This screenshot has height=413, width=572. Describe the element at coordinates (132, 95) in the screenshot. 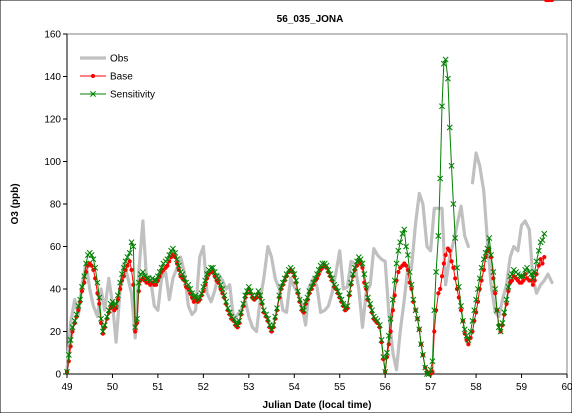

I see `legend-label-sensitivity: Sensitivity` at that location.